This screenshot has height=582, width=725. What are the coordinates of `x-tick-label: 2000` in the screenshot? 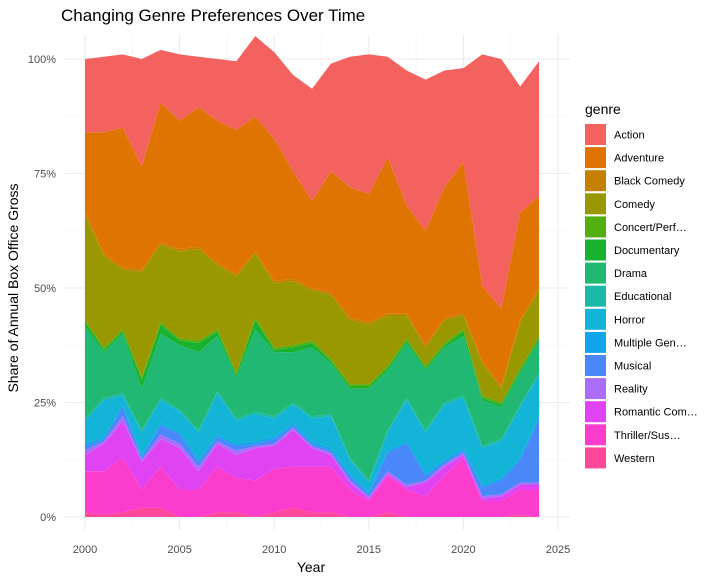 It's located at (85, 550).